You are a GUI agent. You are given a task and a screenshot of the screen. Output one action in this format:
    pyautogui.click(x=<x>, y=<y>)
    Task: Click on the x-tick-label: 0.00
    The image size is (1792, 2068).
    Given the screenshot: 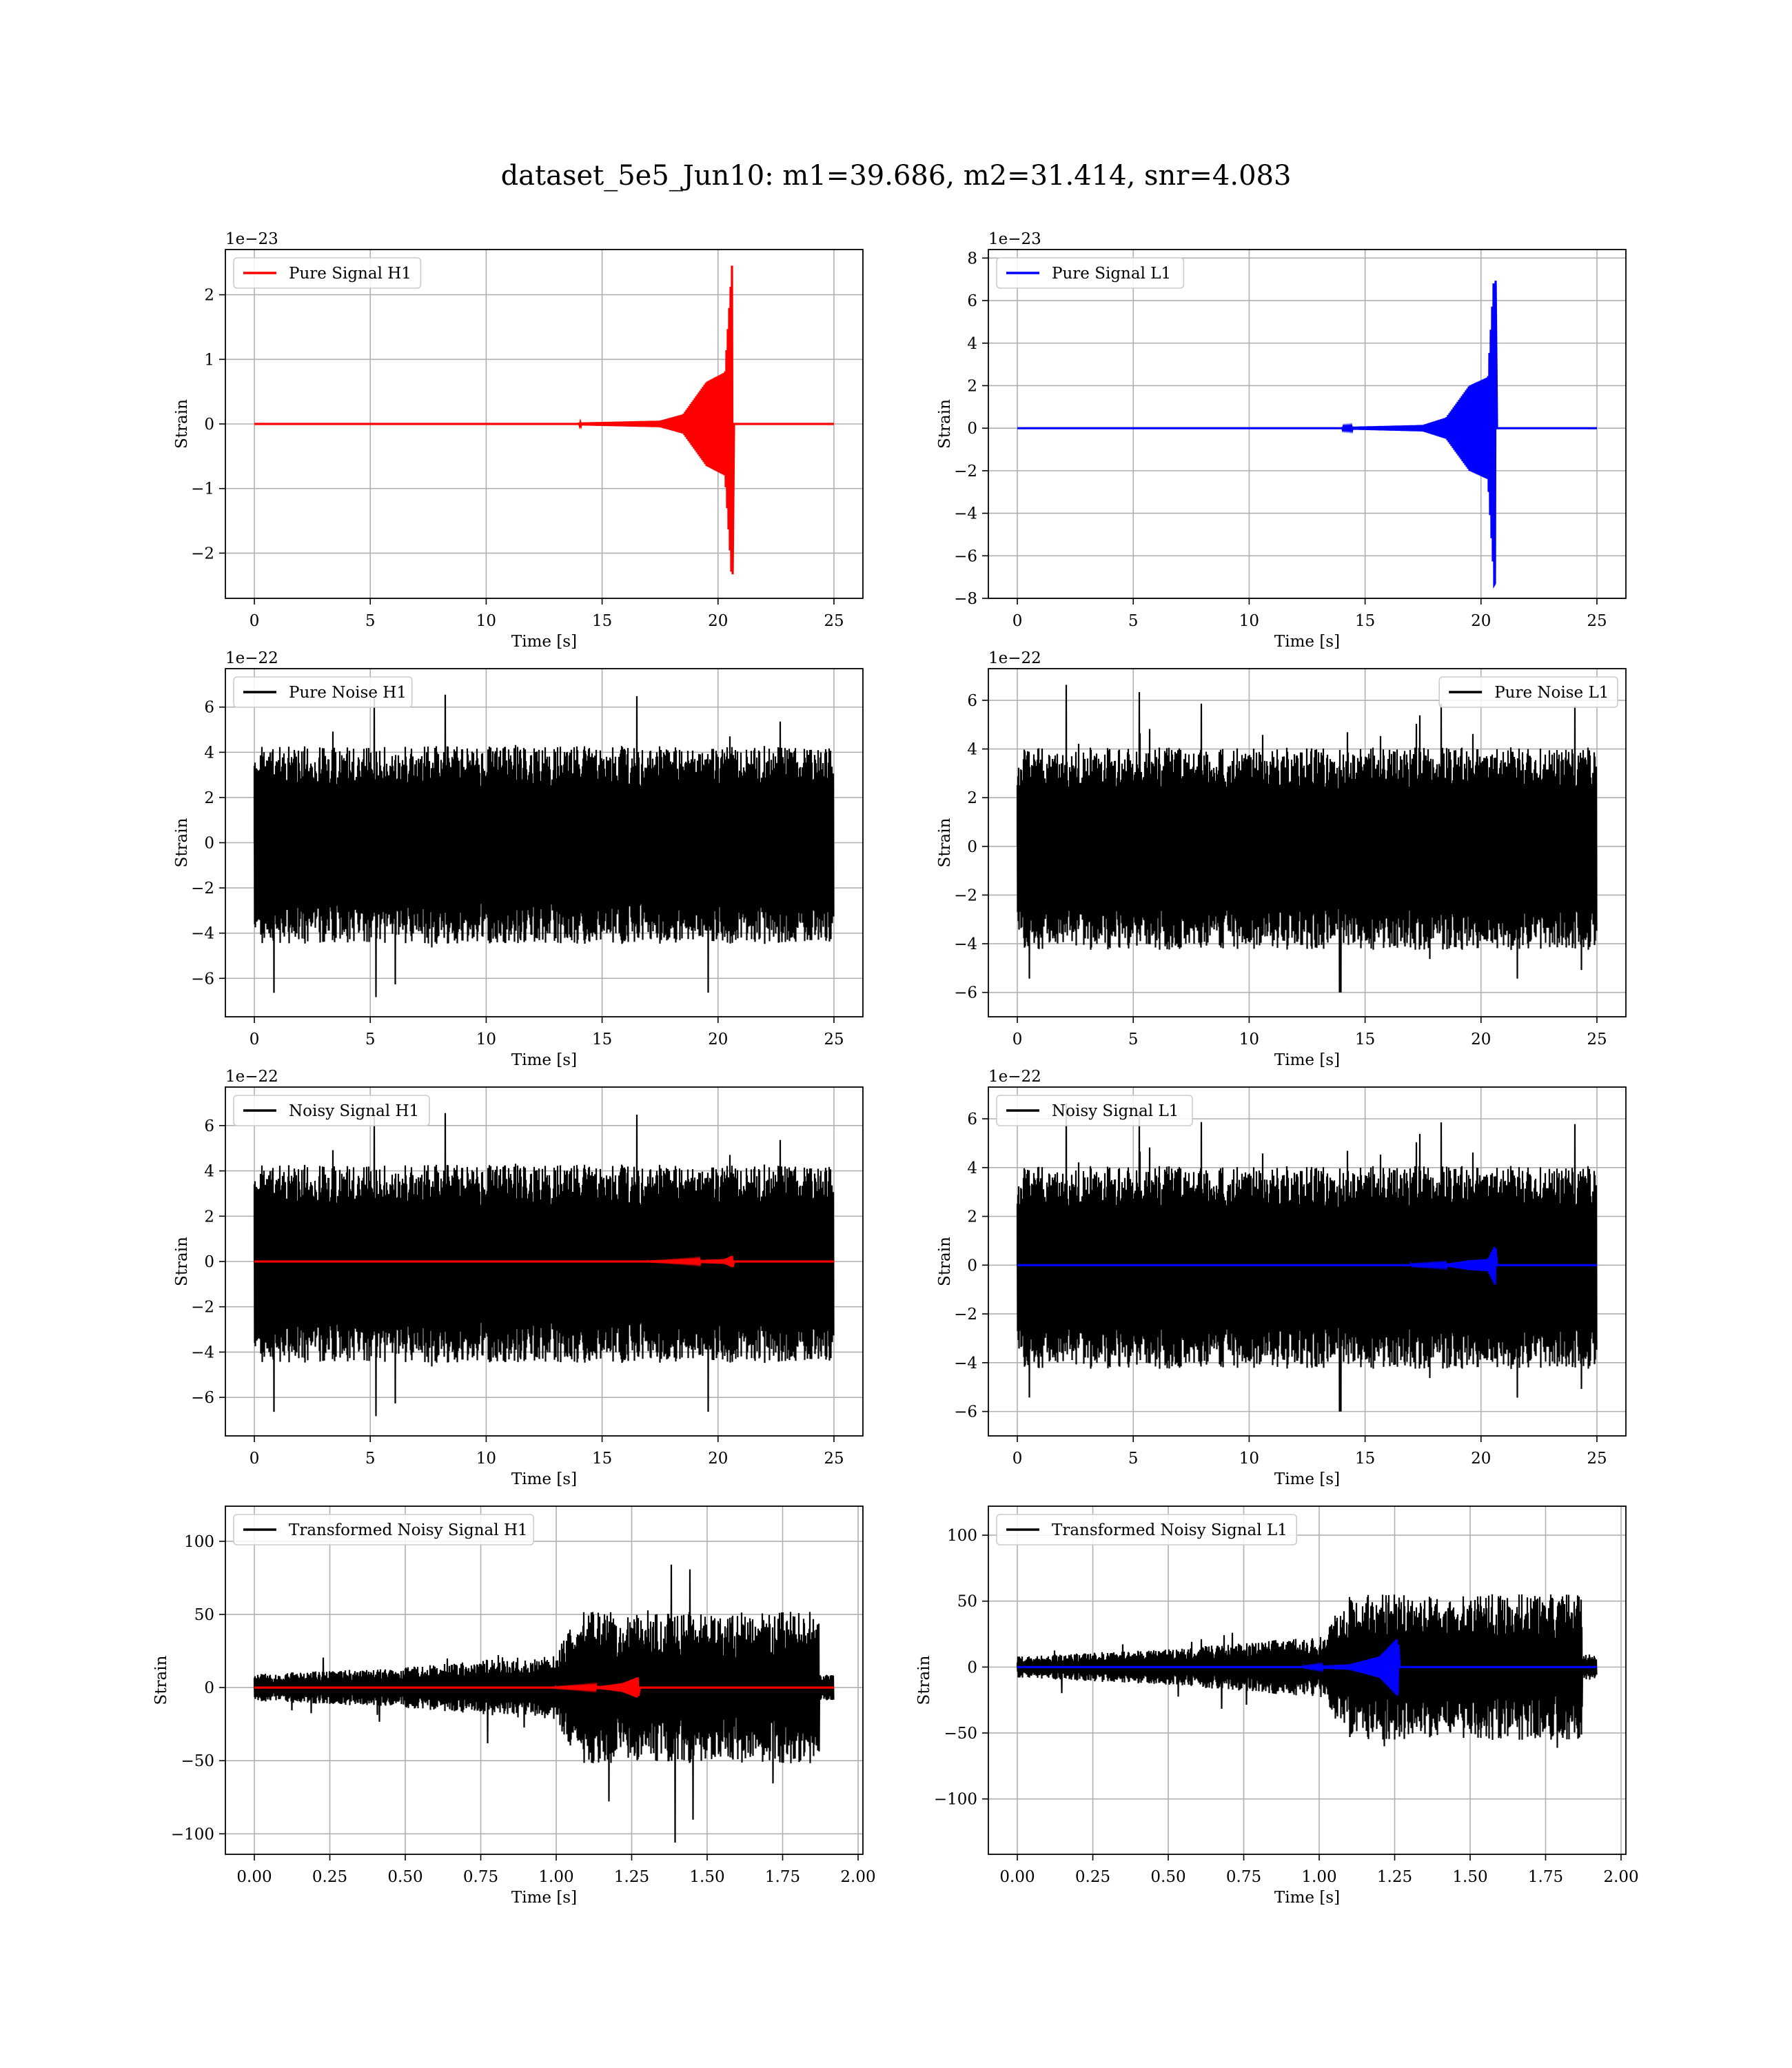 What is the action you would take?
    pyautogui.click(x=1017, y=1877)
    